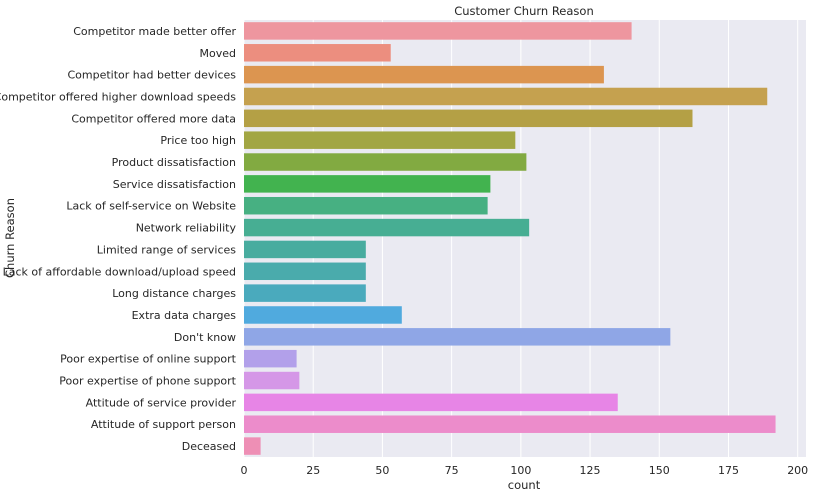 Image resolution: width=814 pixels, height=496 pixels. Describe the element at coordinates (218, 53) in the screenshot. I see `y-tick-label: Moved` at that location.